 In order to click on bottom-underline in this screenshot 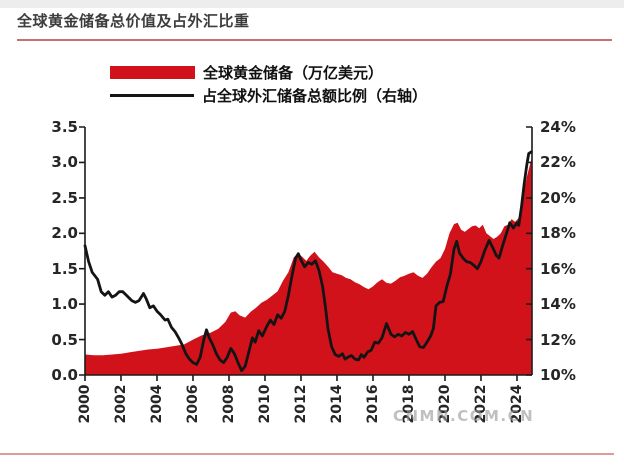, I will do `click(307, 454)`.